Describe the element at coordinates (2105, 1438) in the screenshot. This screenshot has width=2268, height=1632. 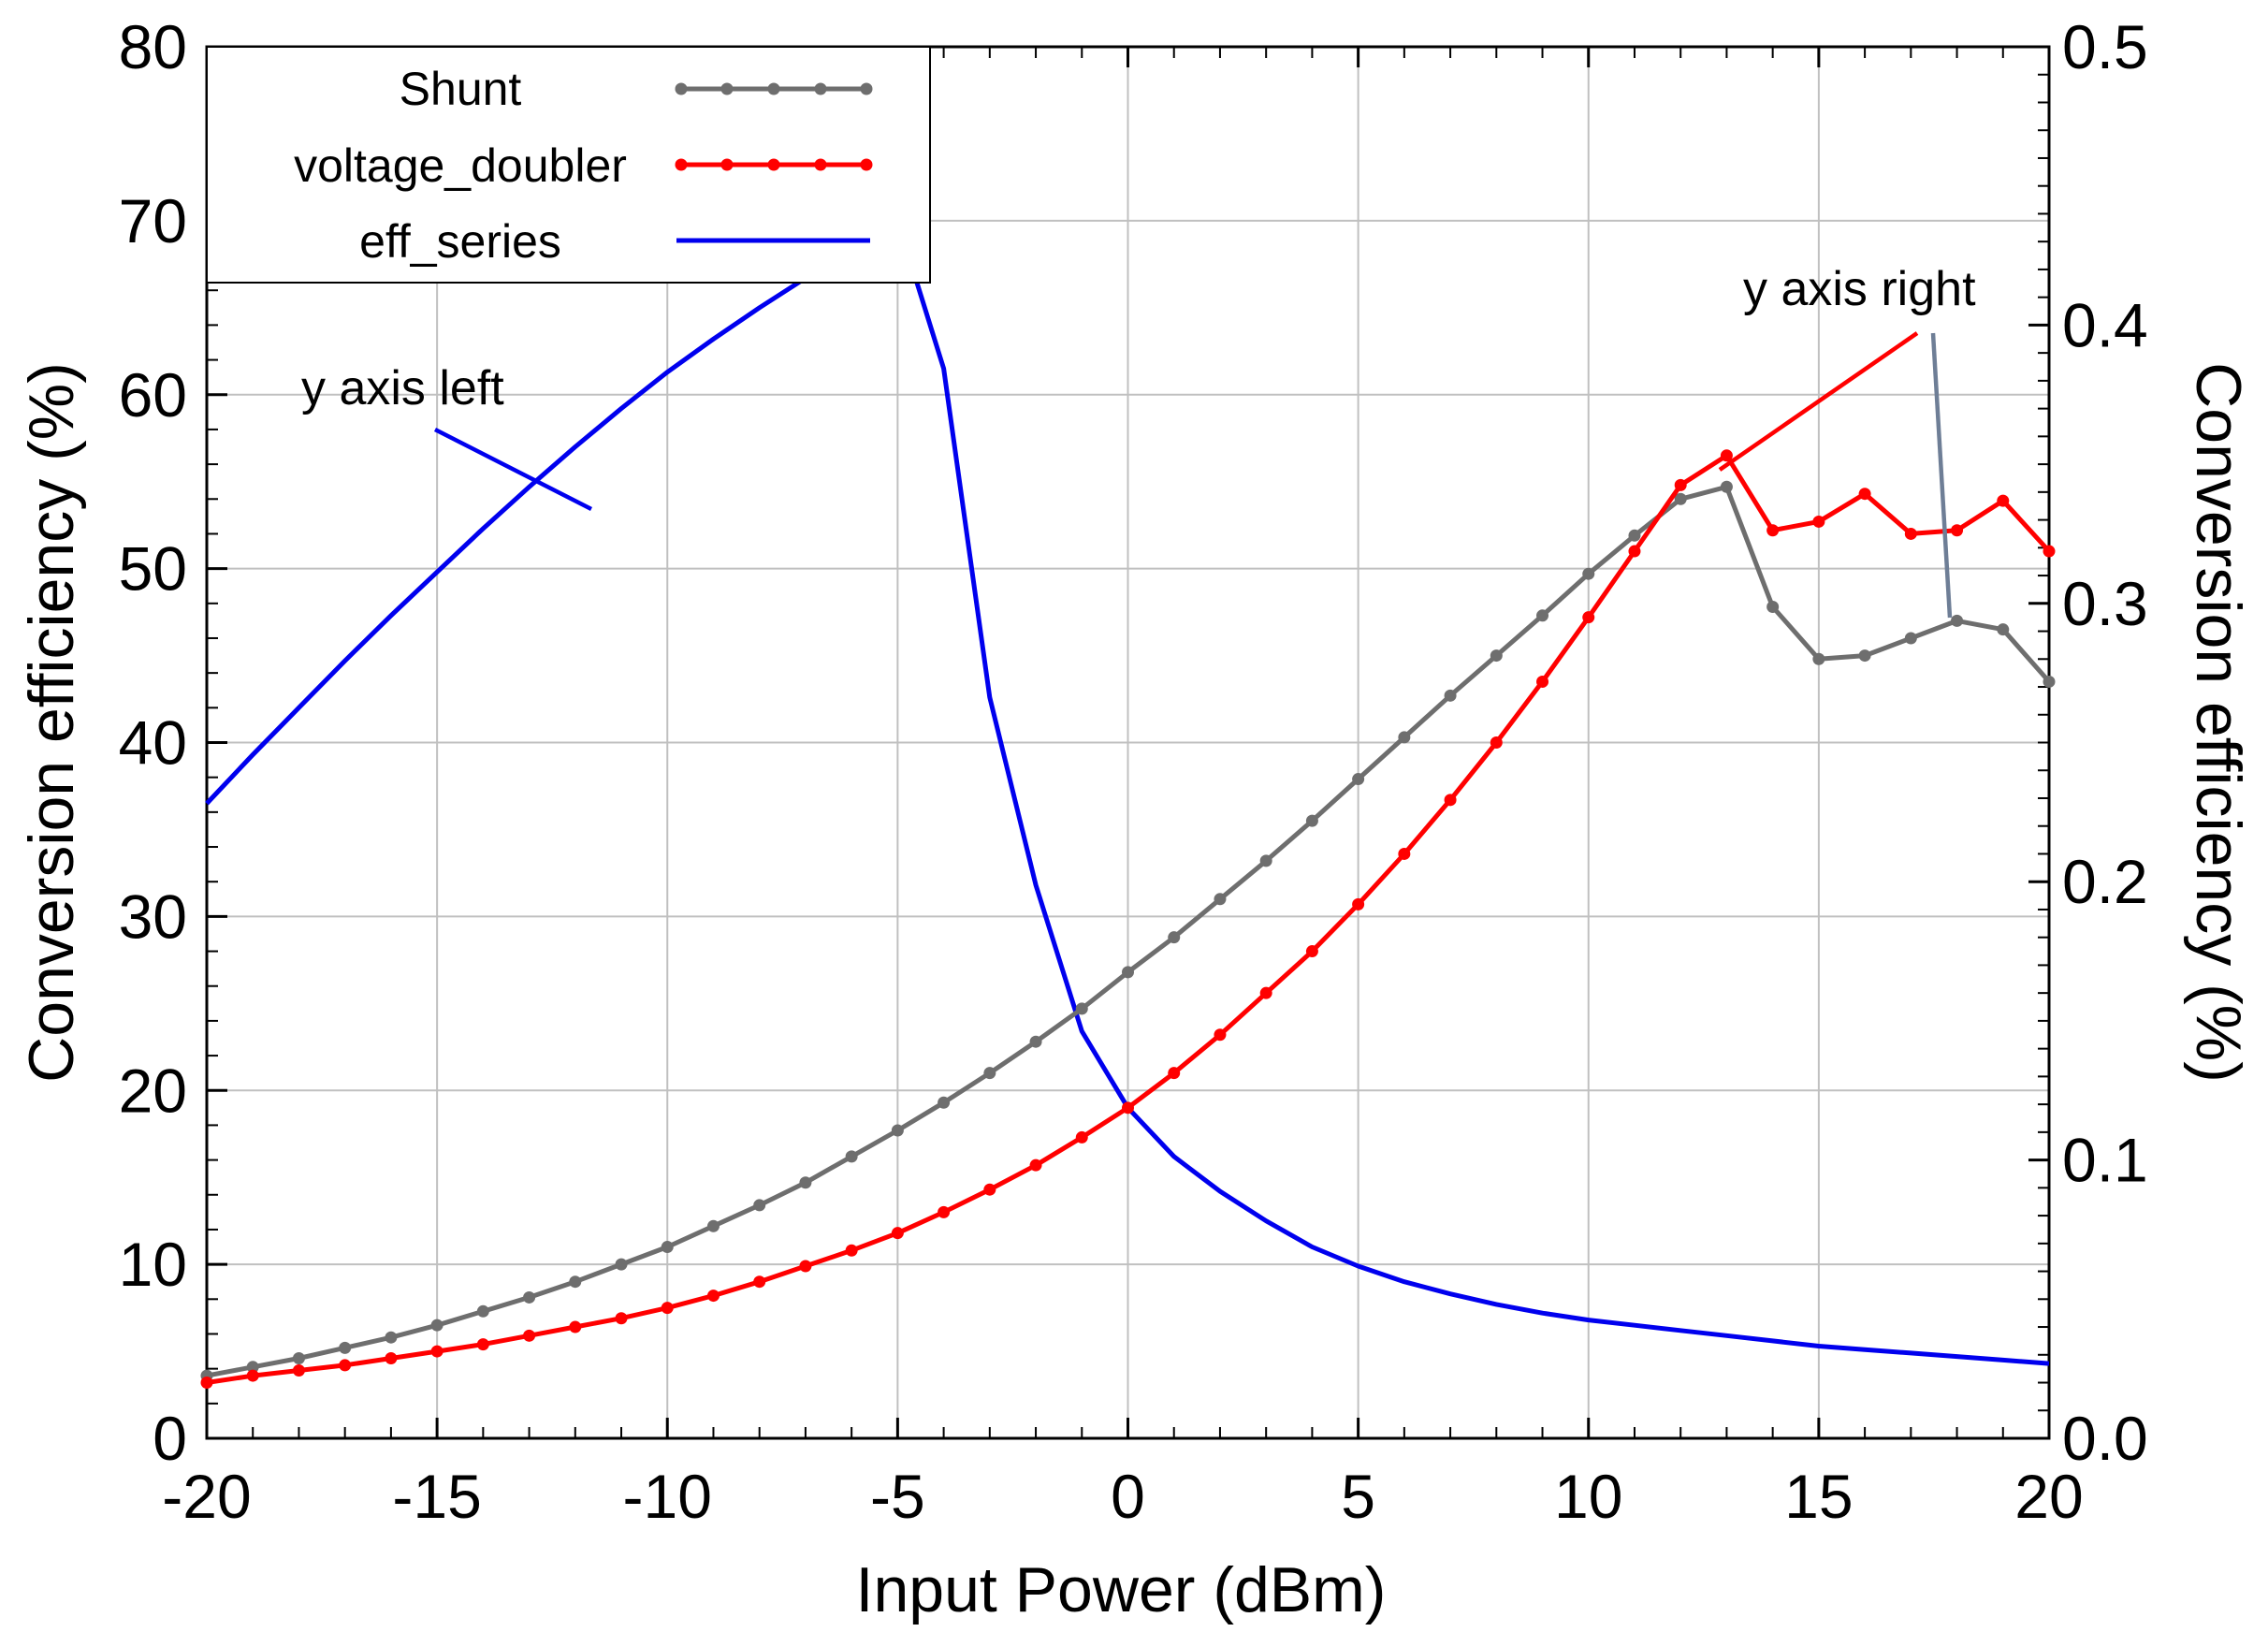
I see `y-right-tick-label: 0.0` at that location.